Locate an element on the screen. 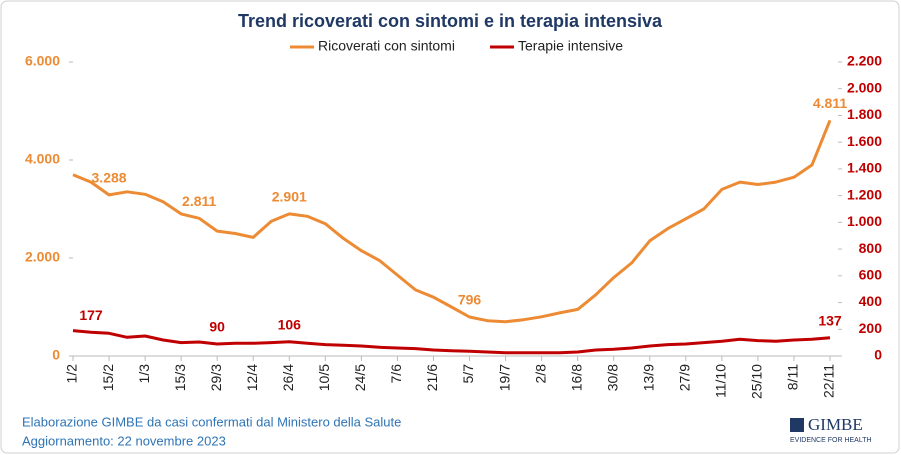  y2-tick-label: 1.600 is located at coordinates (864, 141).